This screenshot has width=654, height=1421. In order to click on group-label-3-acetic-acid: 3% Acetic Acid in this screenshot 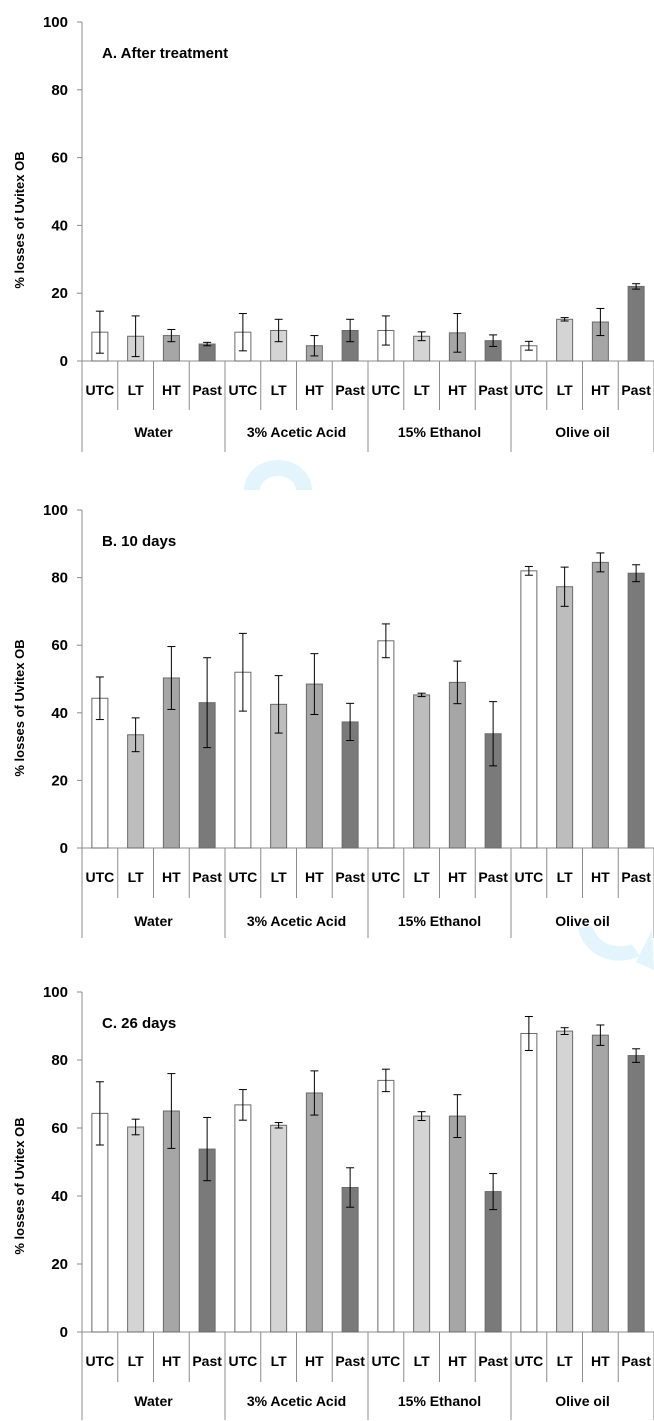, I will do `click(296, 1401)`.